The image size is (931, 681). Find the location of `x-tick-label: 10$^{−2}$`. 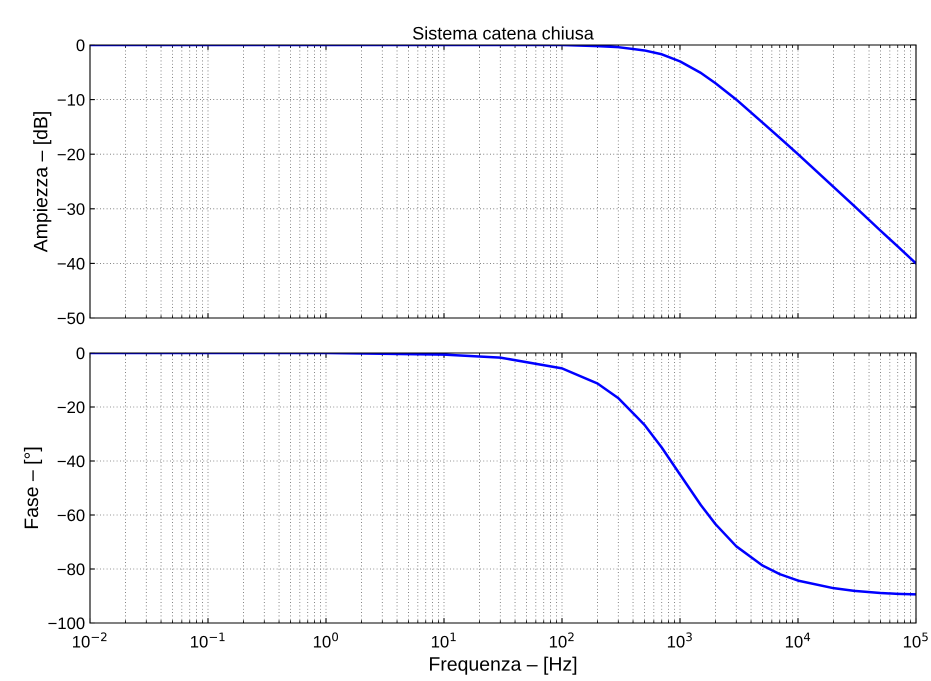

x-tick-label: 10$^{−2}$ is located at coordinates (89, 640).